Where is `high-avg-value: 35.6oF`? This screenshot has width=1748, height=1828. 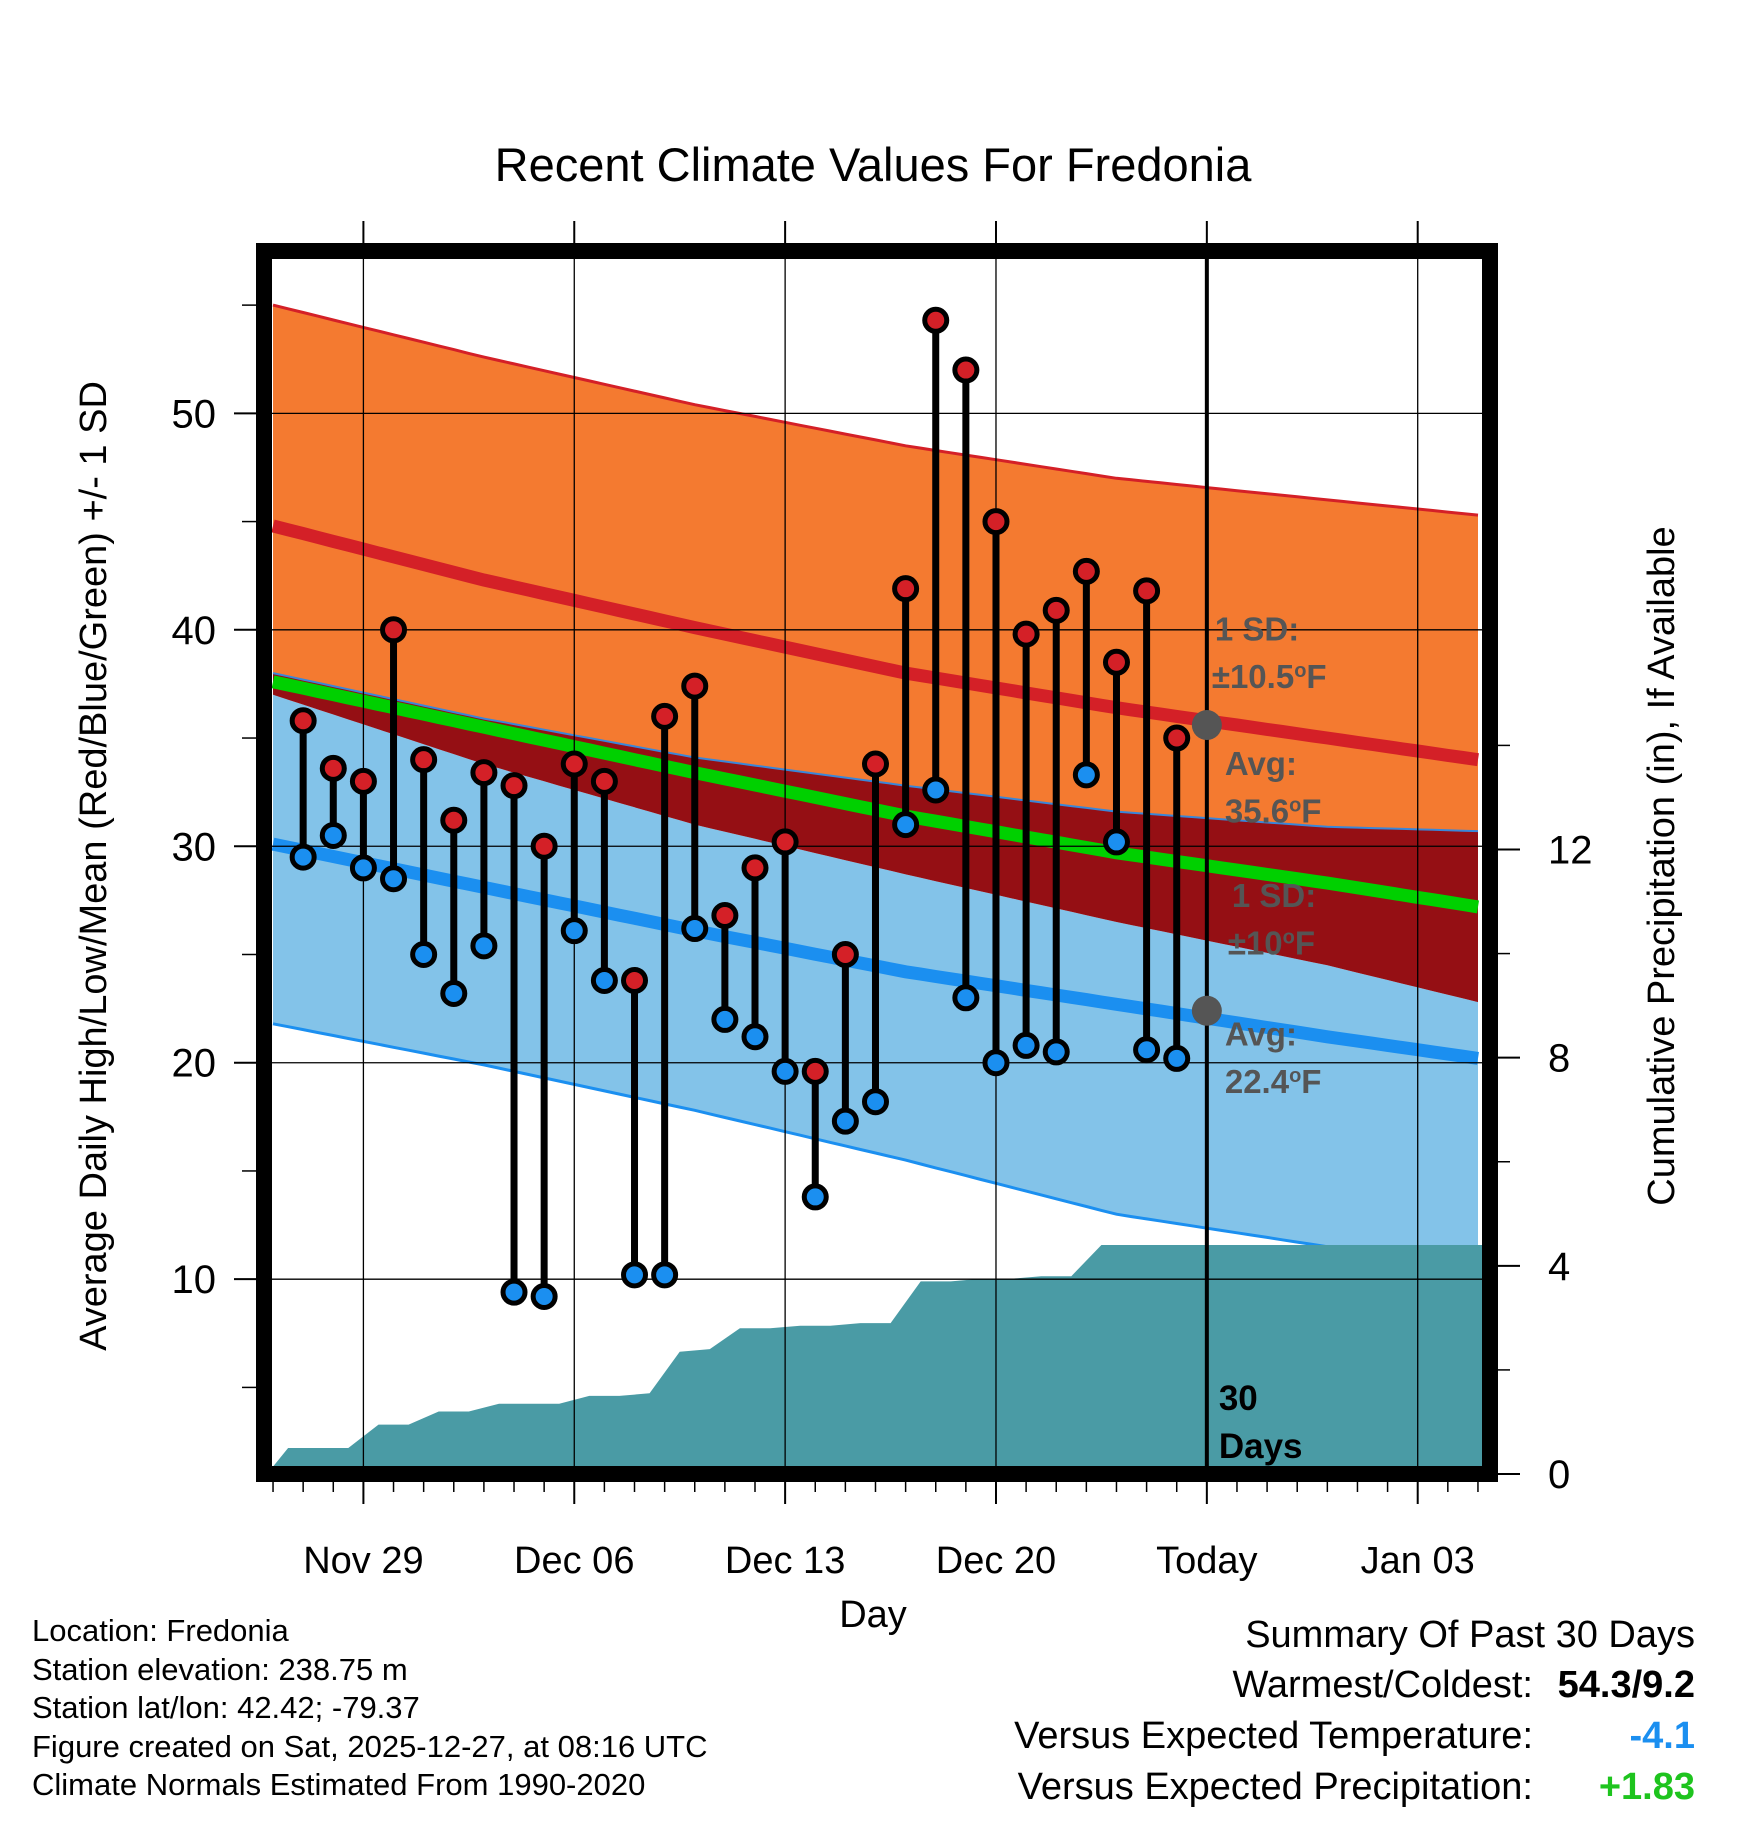 high-avg-value: 35.6oF is located at coordinates (1273, 810).